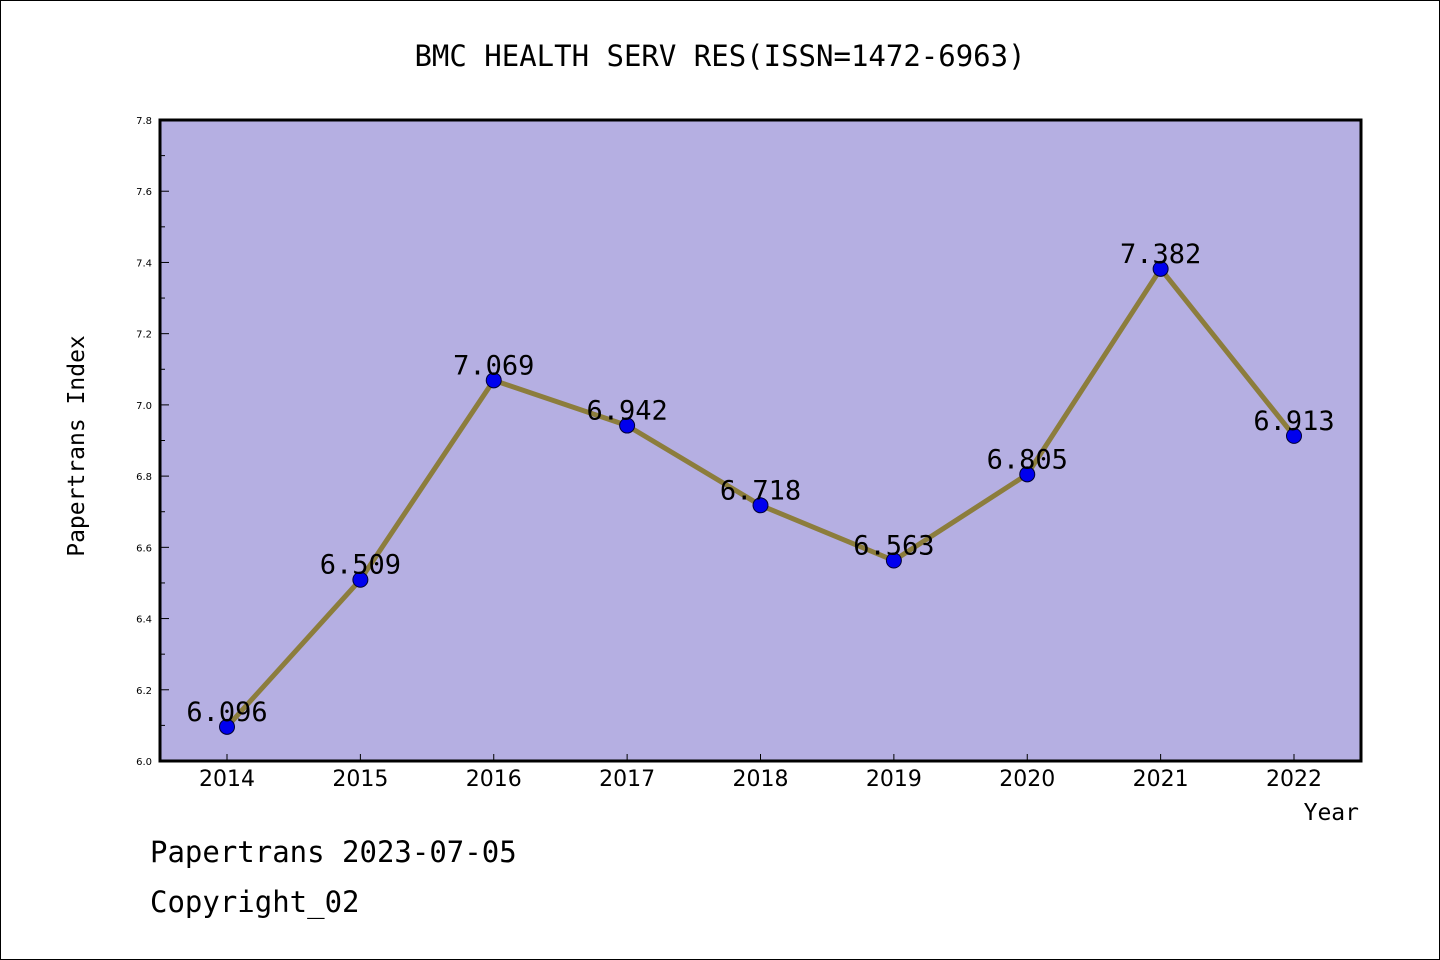 This screenshot has height=960, width=1440. What do you see at coordinates (893, 546) in the screenshot?
I see `data-label: 6.563` at bounding box center [893, 546].